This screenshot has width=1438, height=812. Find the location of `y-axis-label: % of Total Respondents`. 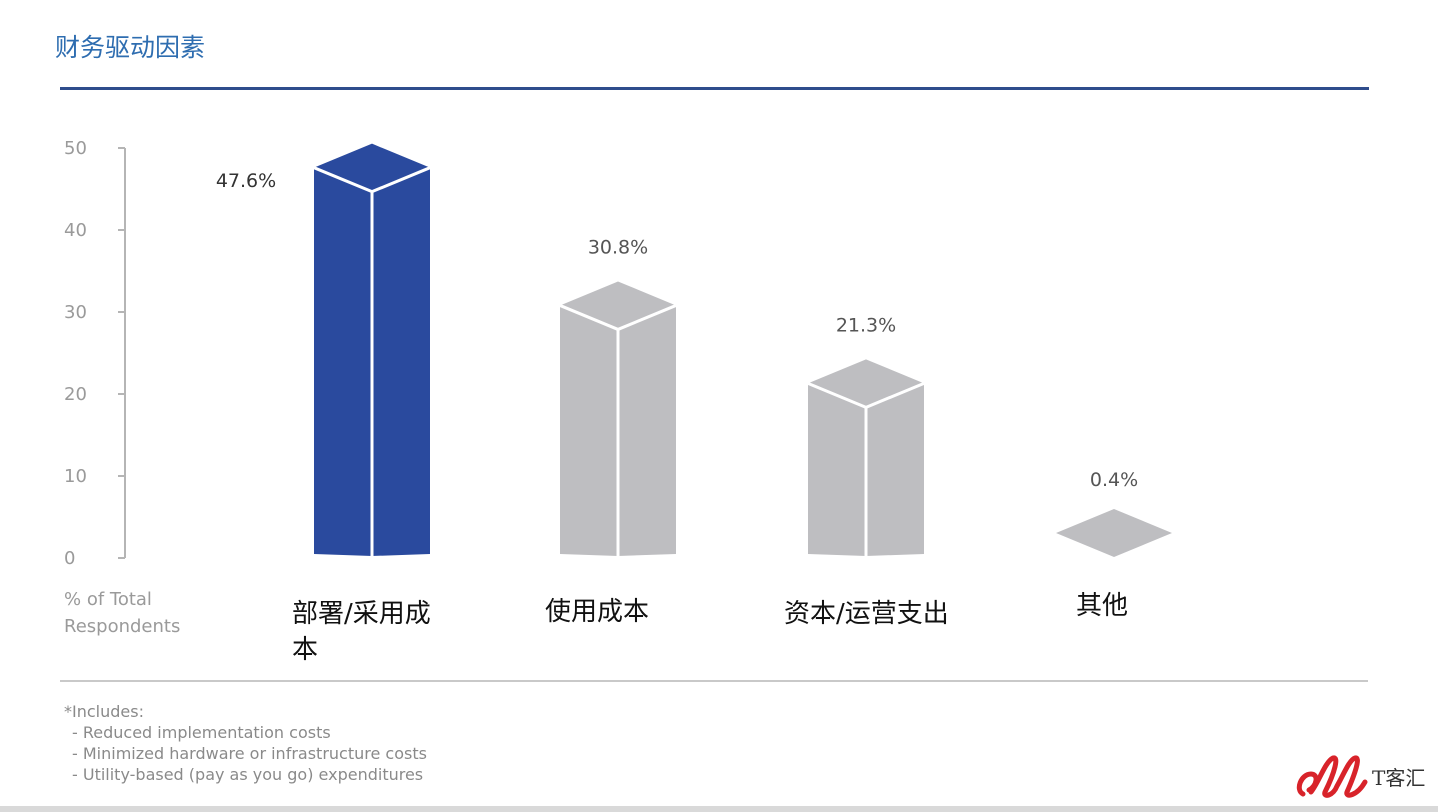

y-axis-label: % of Total Respondents is located at coordinates (122, 613).